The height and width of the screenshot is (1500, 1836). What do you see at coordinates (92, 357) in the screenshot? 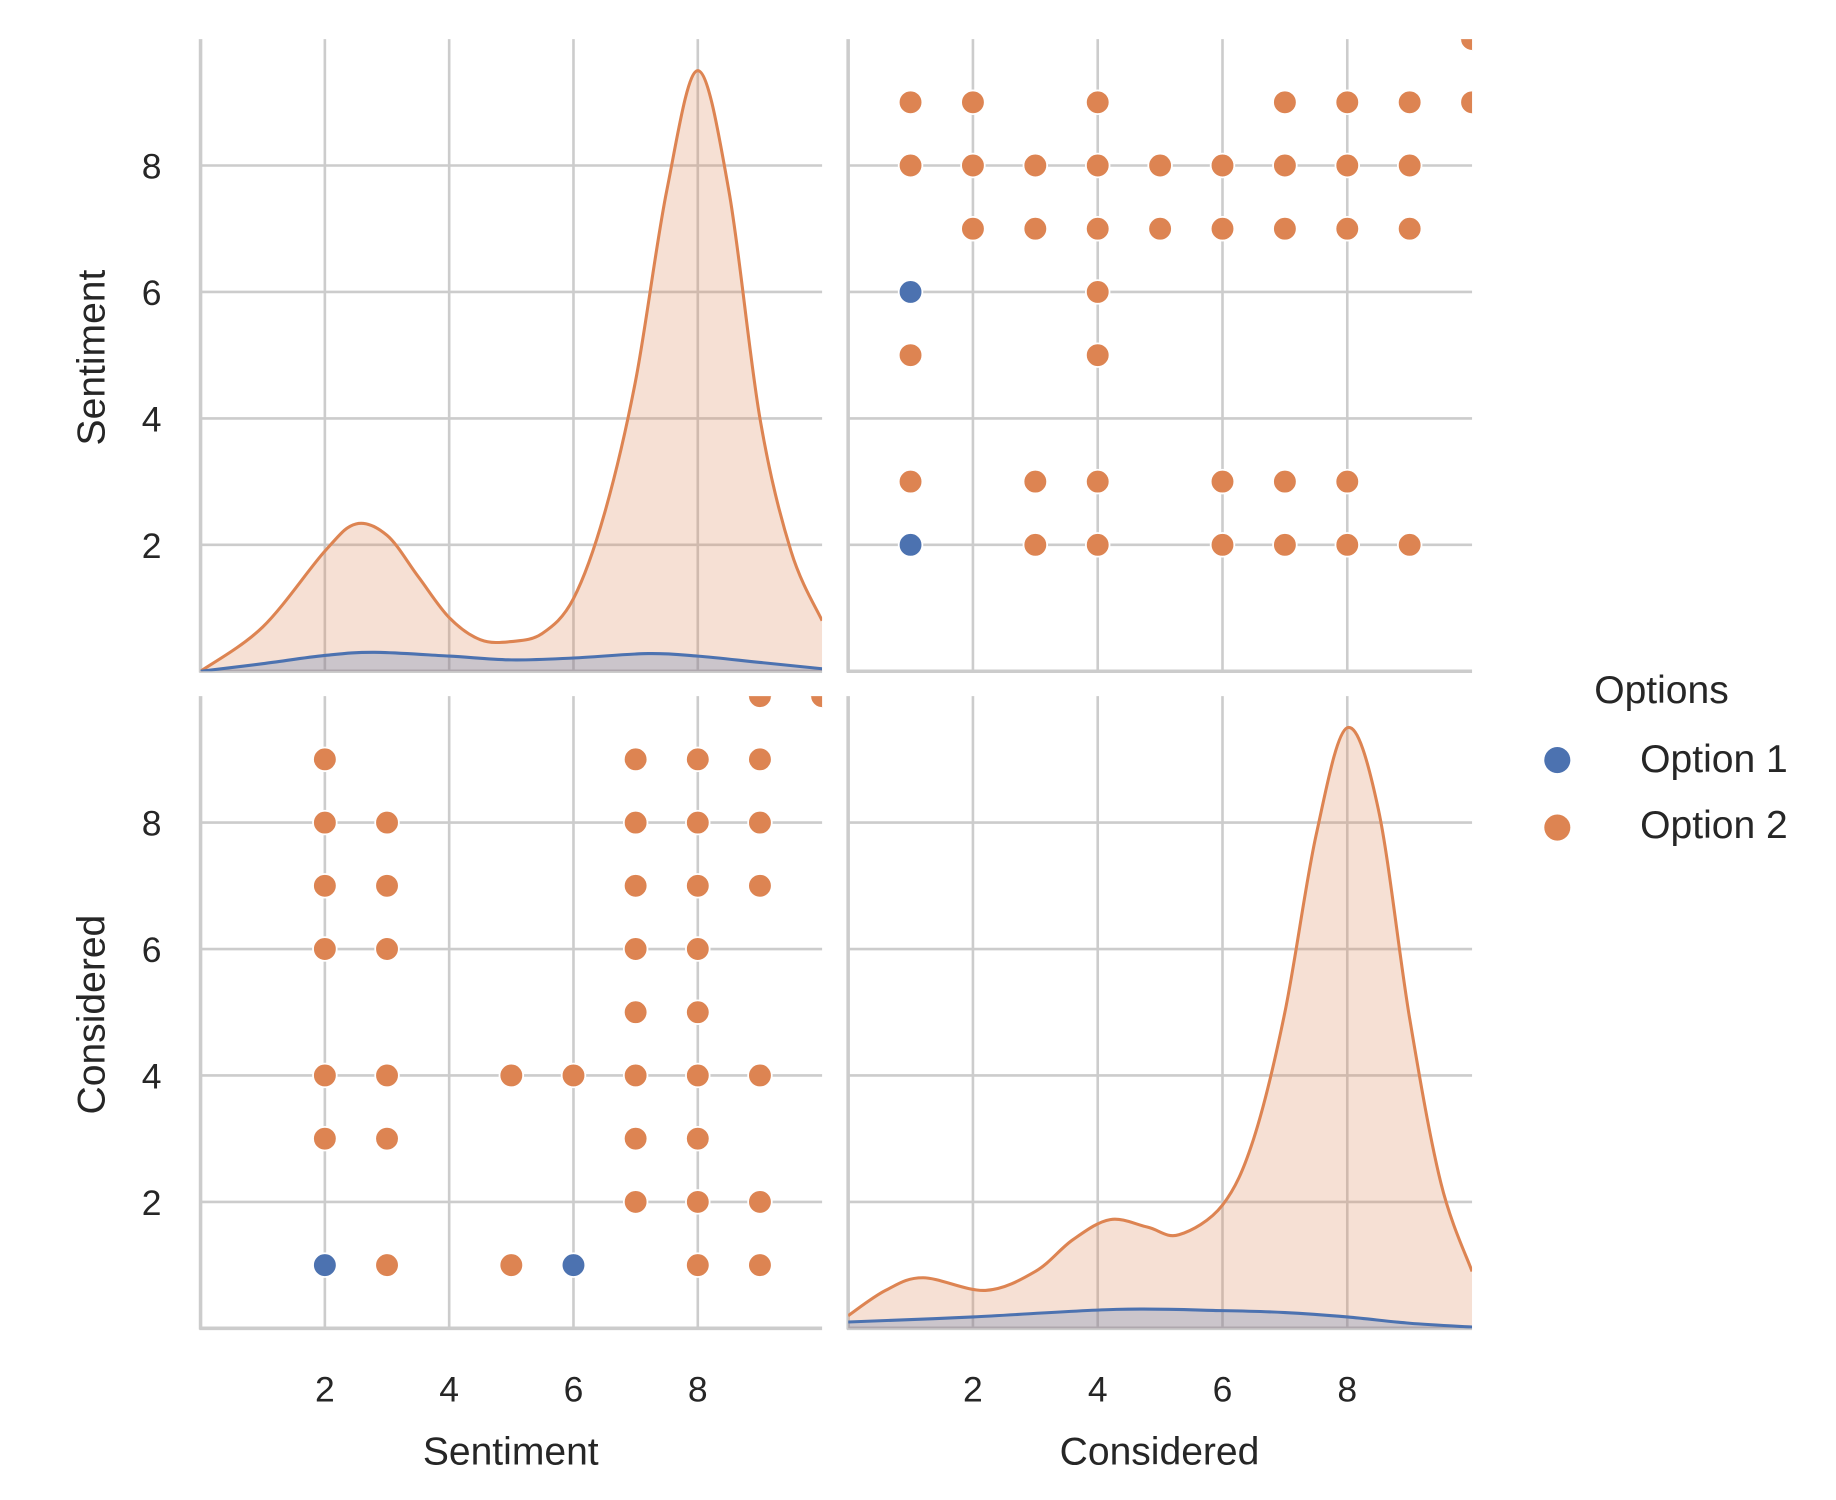
I see `y-label-sentiment: Sentiment` at bounding box center [92, 357].